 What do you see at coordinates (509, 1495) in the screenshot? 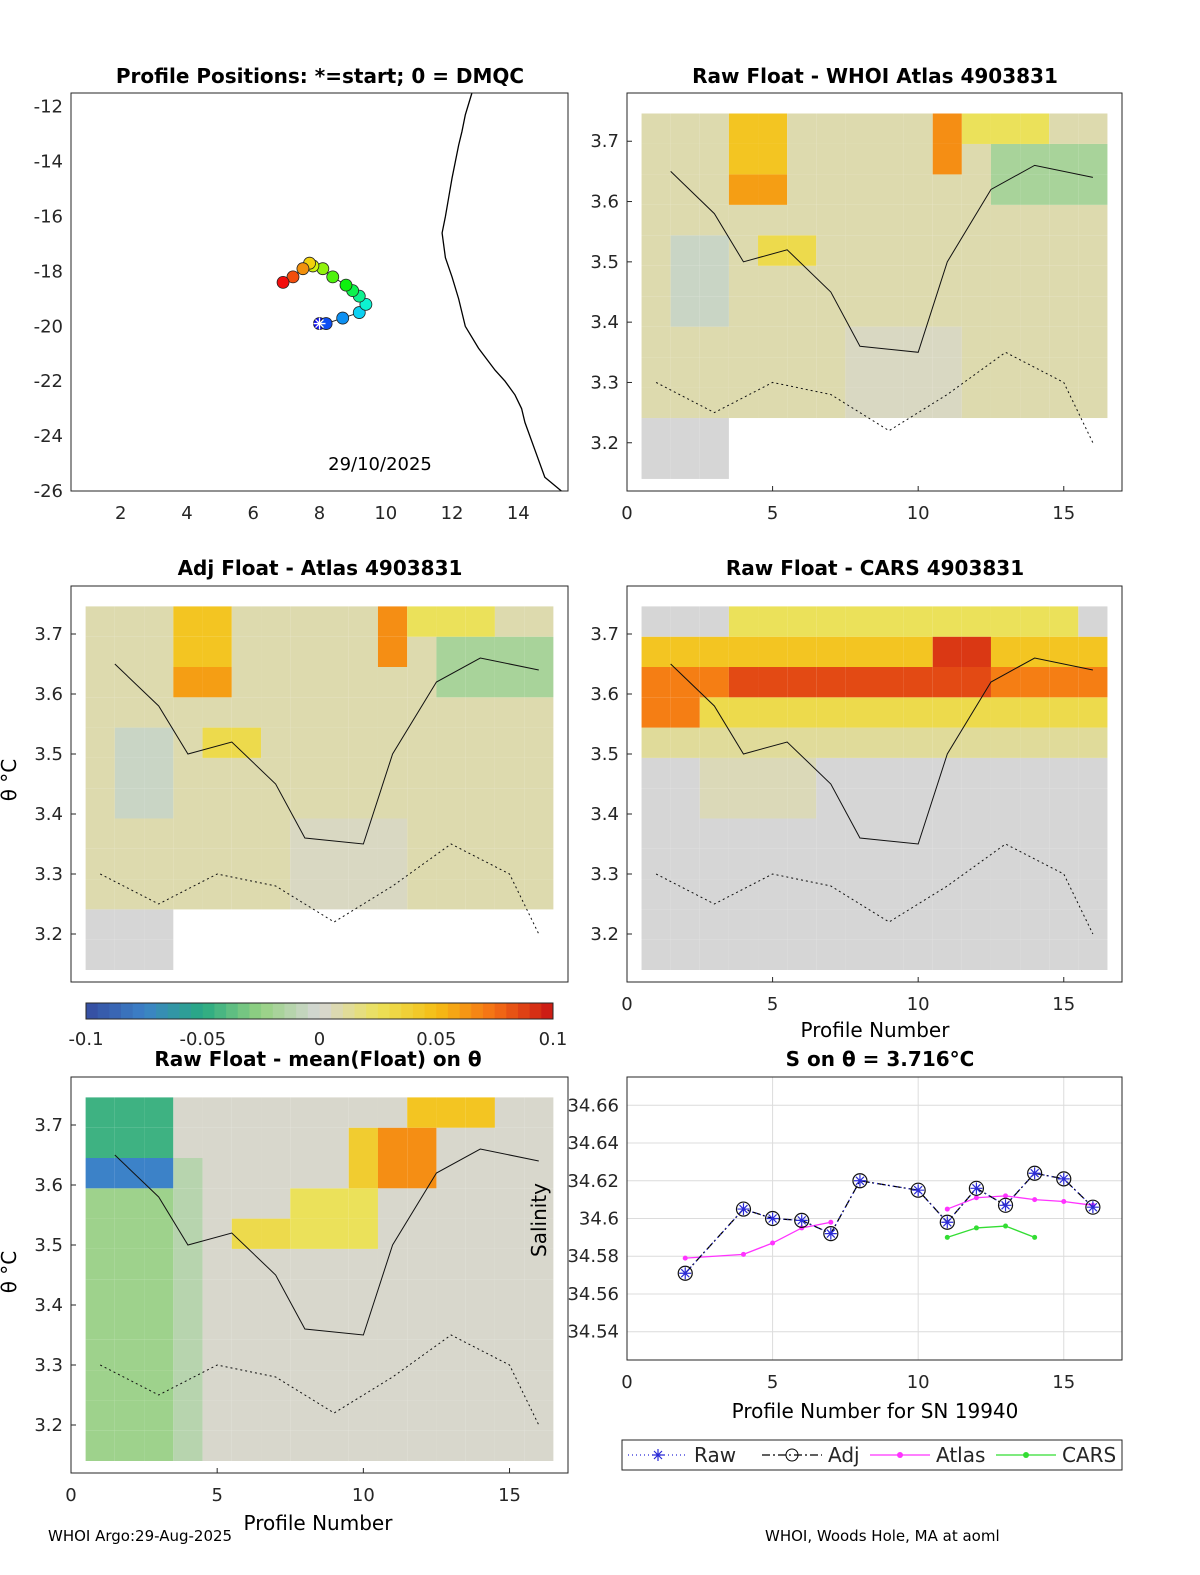
I see `raw_mean-xtick: 15` at bounding box center [509, 1495].